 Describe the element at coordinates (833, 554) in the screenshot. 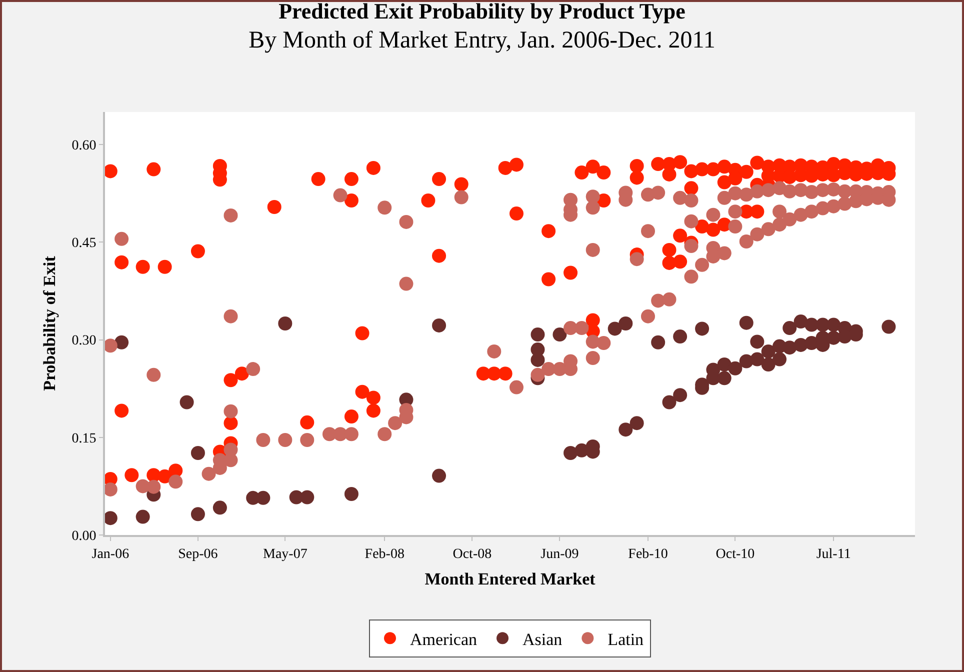

I see `x-tick-label: Jul-11` at that location.